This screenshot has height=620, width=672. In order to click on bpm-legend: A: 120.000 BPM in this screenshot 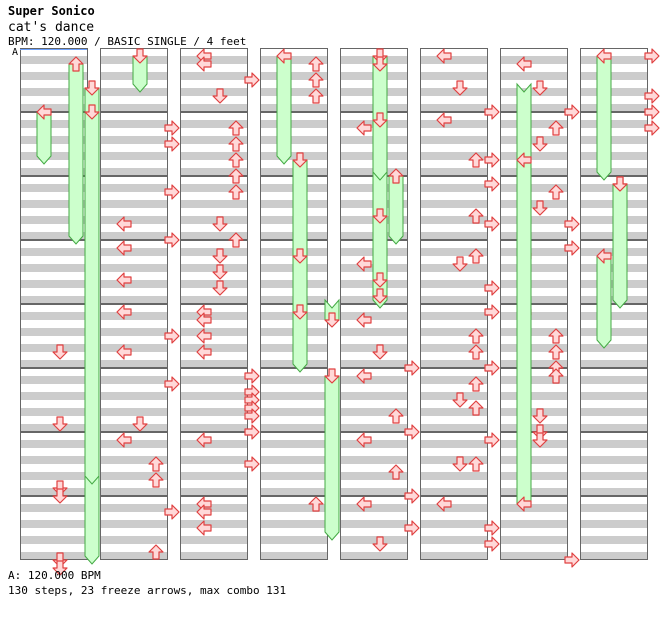, I will do `click(54, 575)`.